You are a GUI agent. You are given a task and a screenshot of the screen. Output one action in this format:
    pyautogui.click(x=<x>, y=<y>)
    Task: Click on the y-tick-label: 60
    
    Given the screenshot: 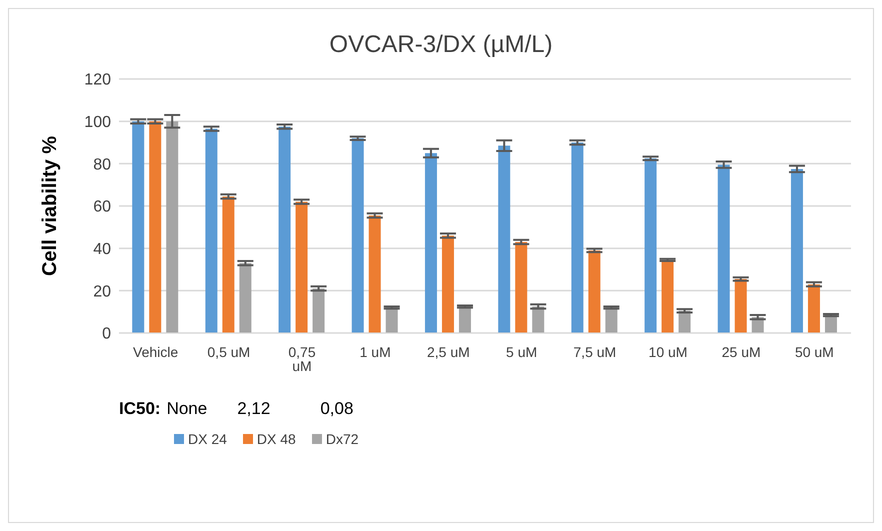 What is the action you would take?
    pyautogui.click(x=102, y=207)
    